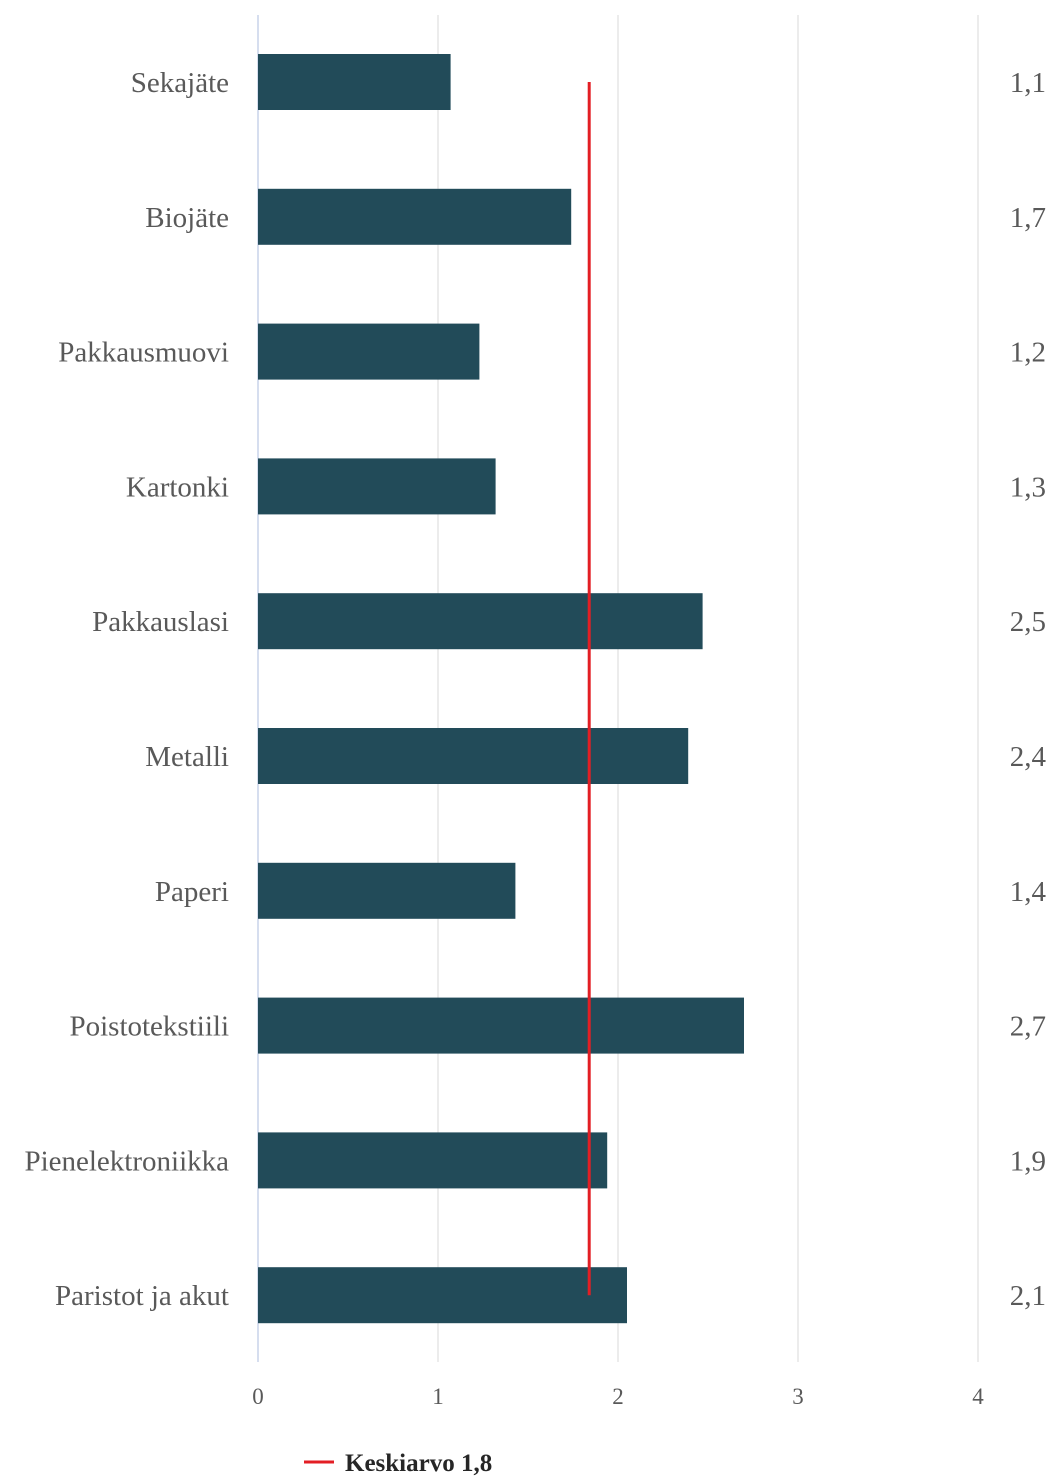  Describe the element at coordinates (1028, 1296) in the screenshot. I see `value-label: 2,1` at that location.